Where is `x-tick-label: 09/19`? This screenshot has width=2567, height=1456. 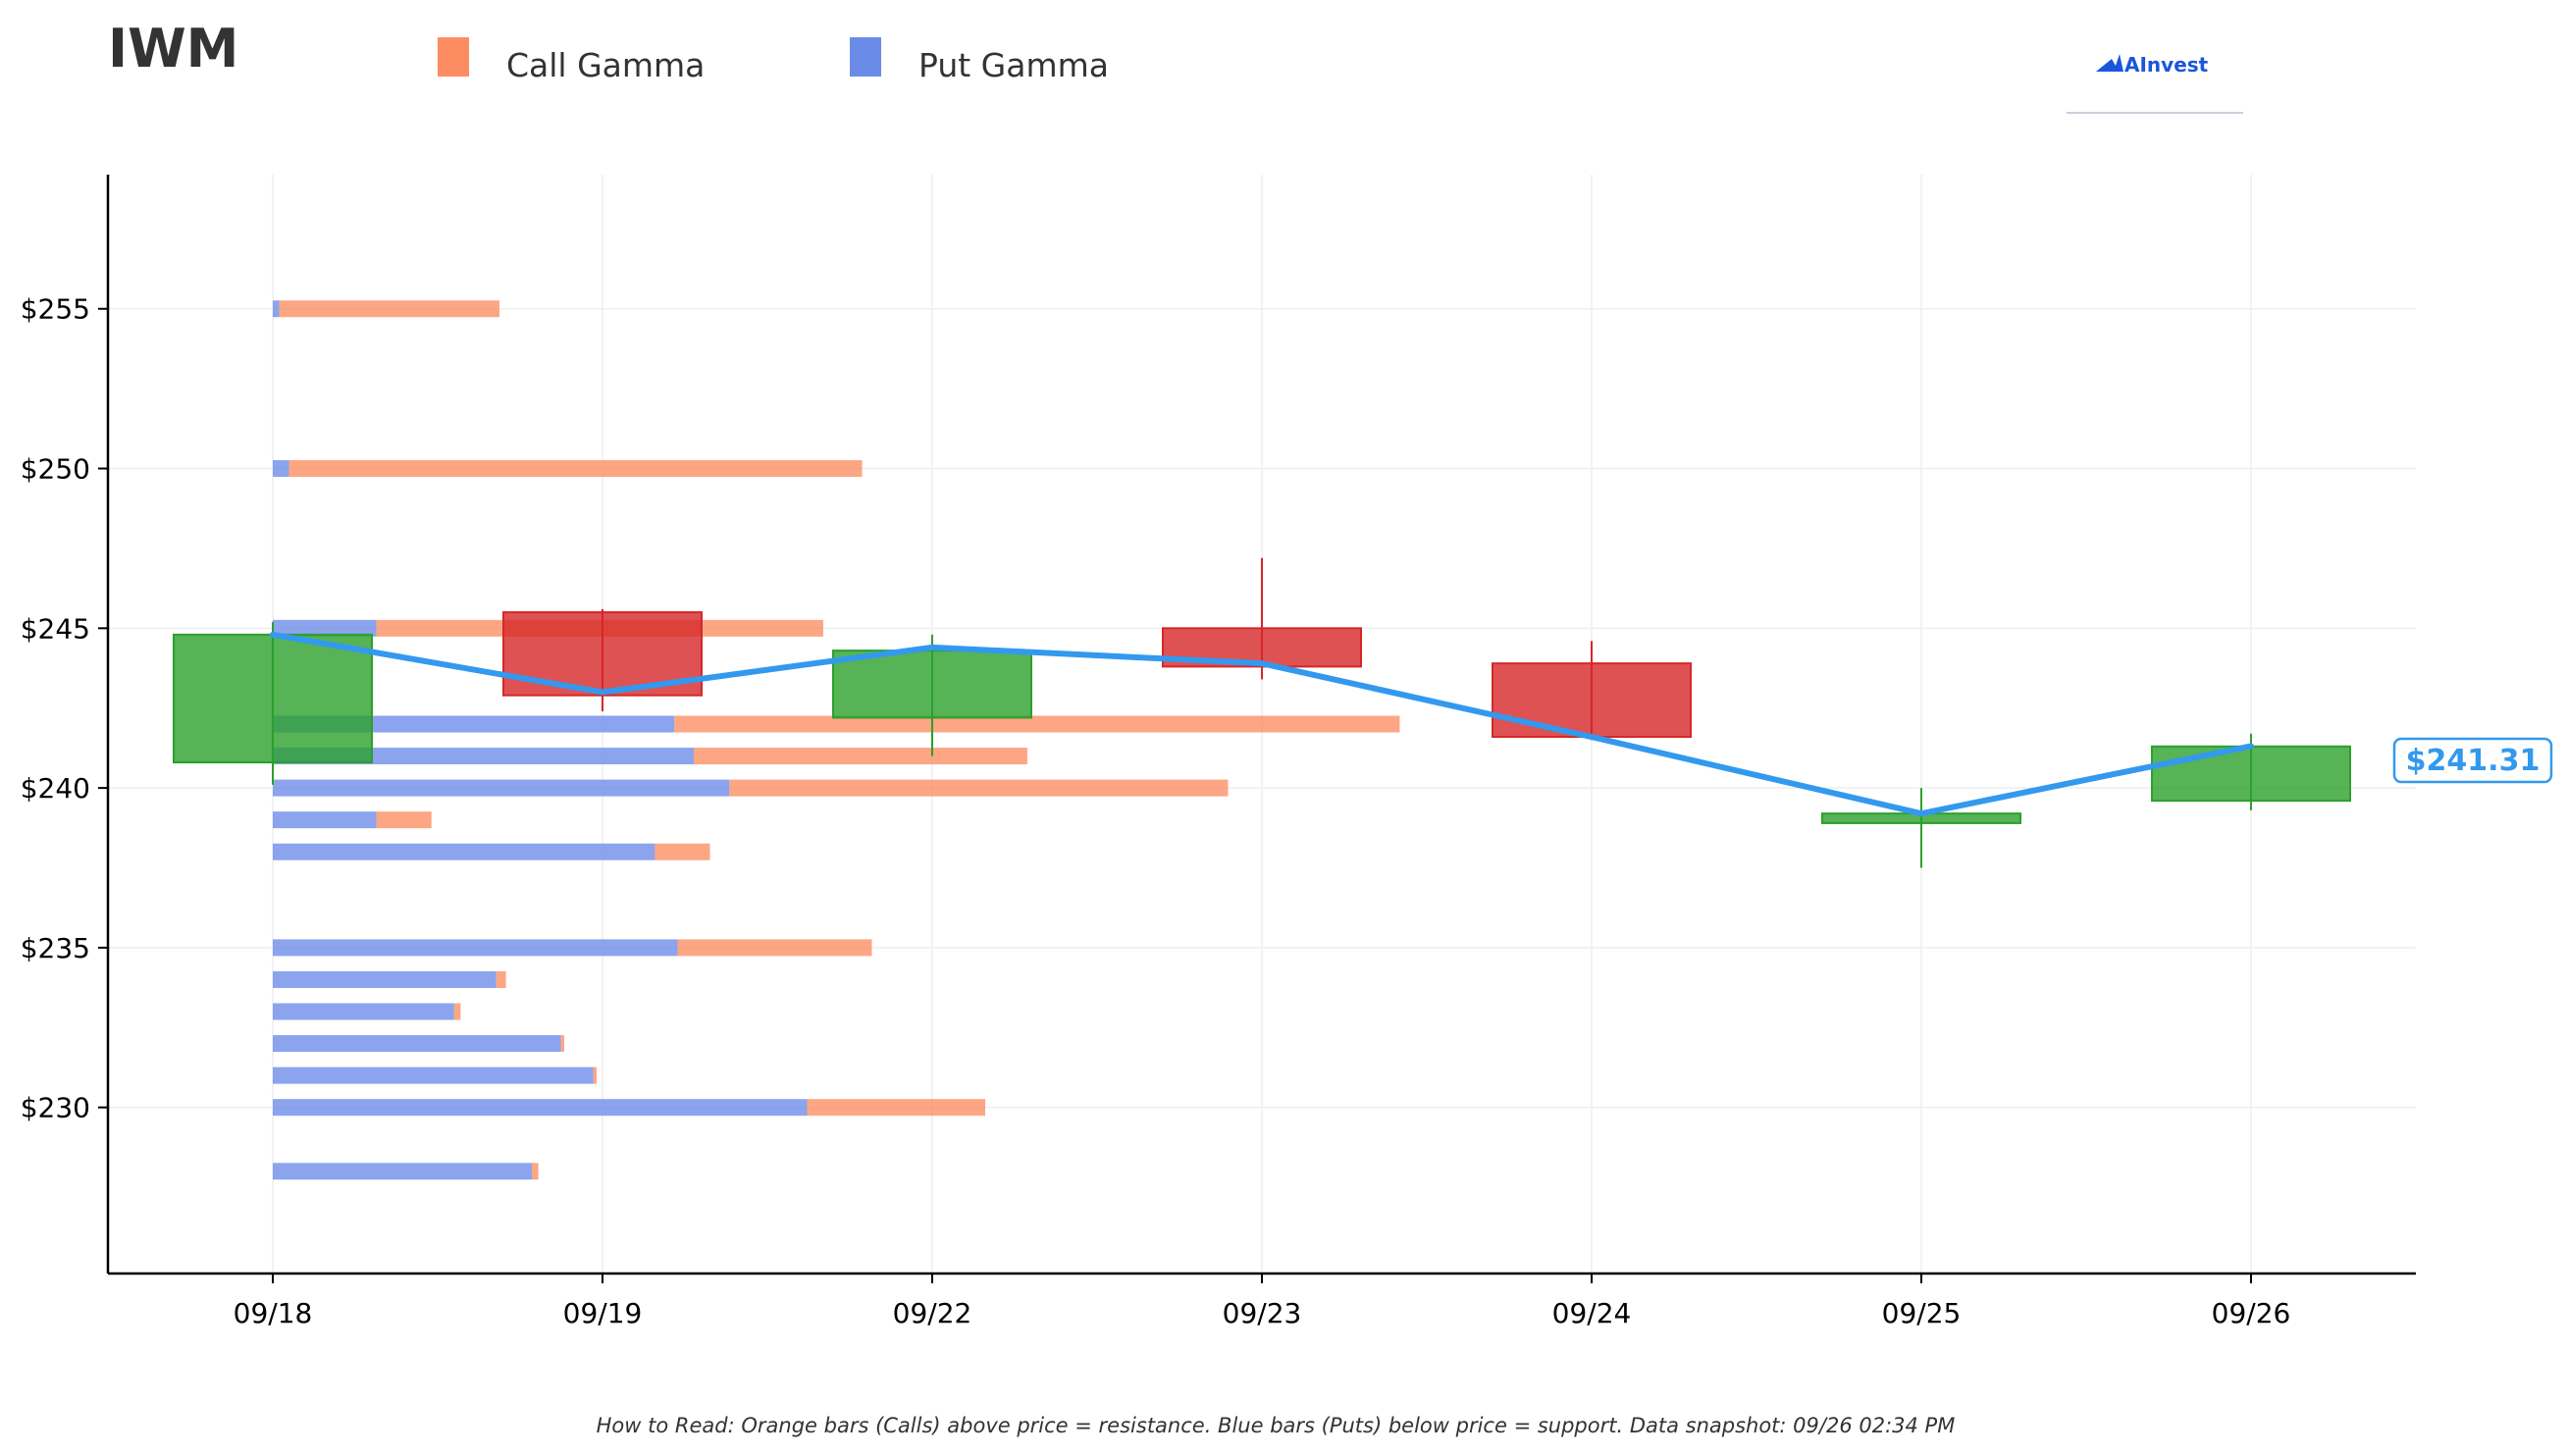
x-tick-label: 09/19 is located at coordinates (603, 1313).